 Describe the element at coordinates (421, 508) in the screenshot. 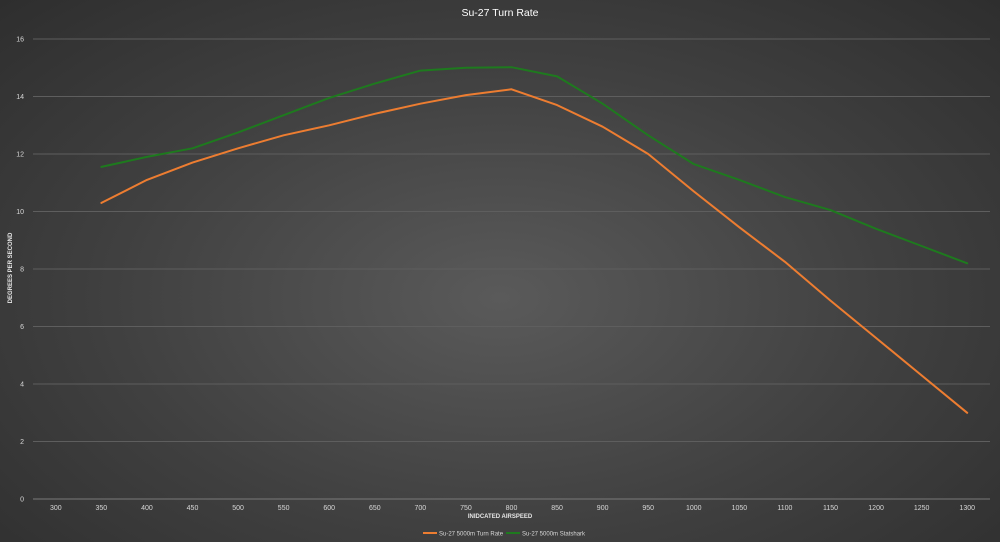

I see `x-tick-label: 700` at that location.